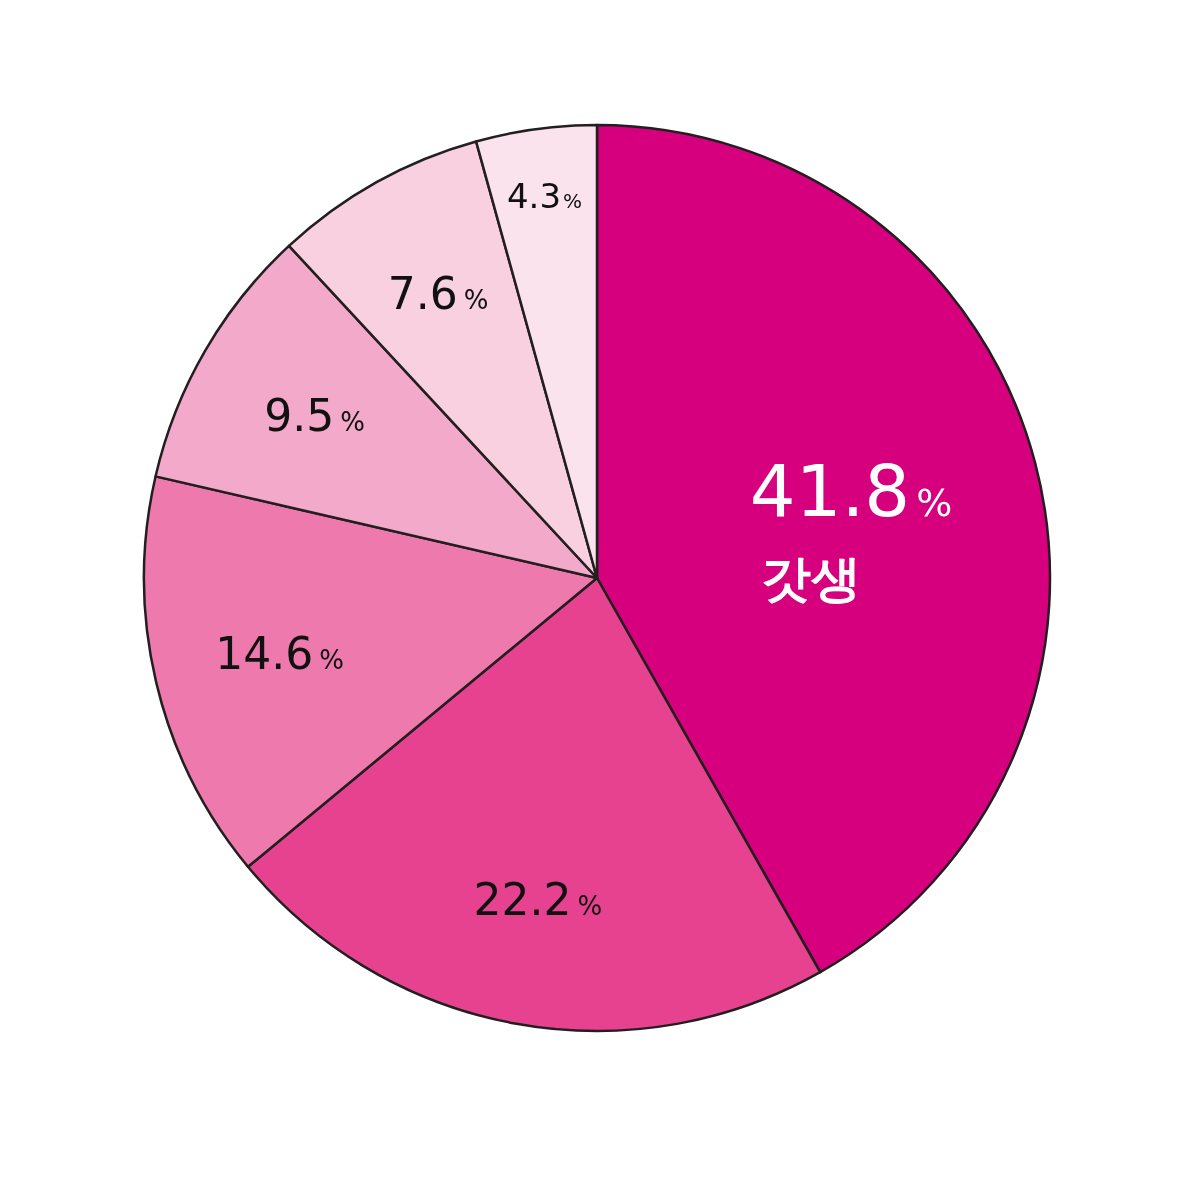  What do you see at coordinates (544, 195) in the screenshot?
I see `data-label: 4.3%` at bounding box center [544, 195].